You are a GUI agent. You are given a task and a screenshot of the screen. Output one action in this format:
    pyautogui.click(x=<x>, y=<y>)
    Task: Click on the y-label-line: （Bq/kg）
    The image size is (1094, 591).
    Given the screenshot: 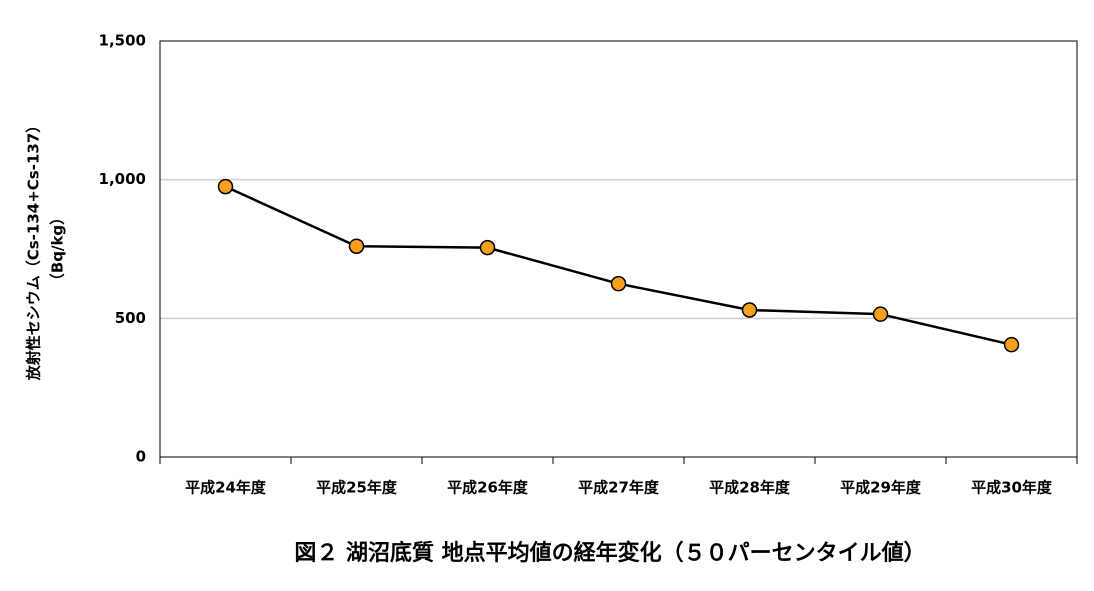 What is the action you would take?
    pyautogui.click(x=58, y=249)
    